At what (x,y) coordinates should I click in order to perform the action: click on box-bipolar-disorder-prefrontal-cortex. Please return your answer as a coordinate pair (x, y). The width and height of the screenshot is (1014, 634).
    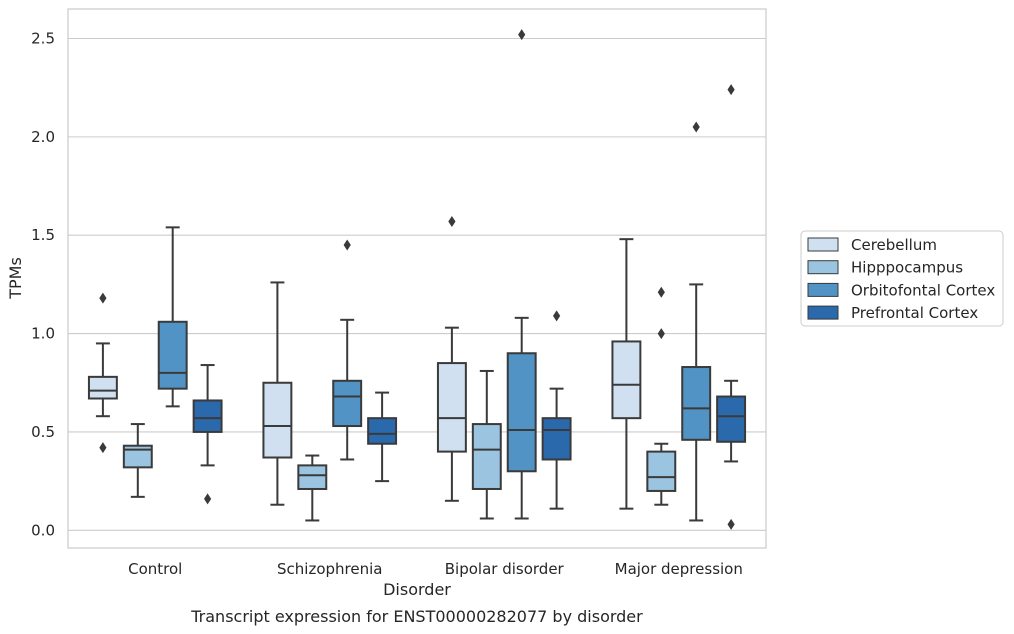
    Looking at the image, I should click on (556, 410).